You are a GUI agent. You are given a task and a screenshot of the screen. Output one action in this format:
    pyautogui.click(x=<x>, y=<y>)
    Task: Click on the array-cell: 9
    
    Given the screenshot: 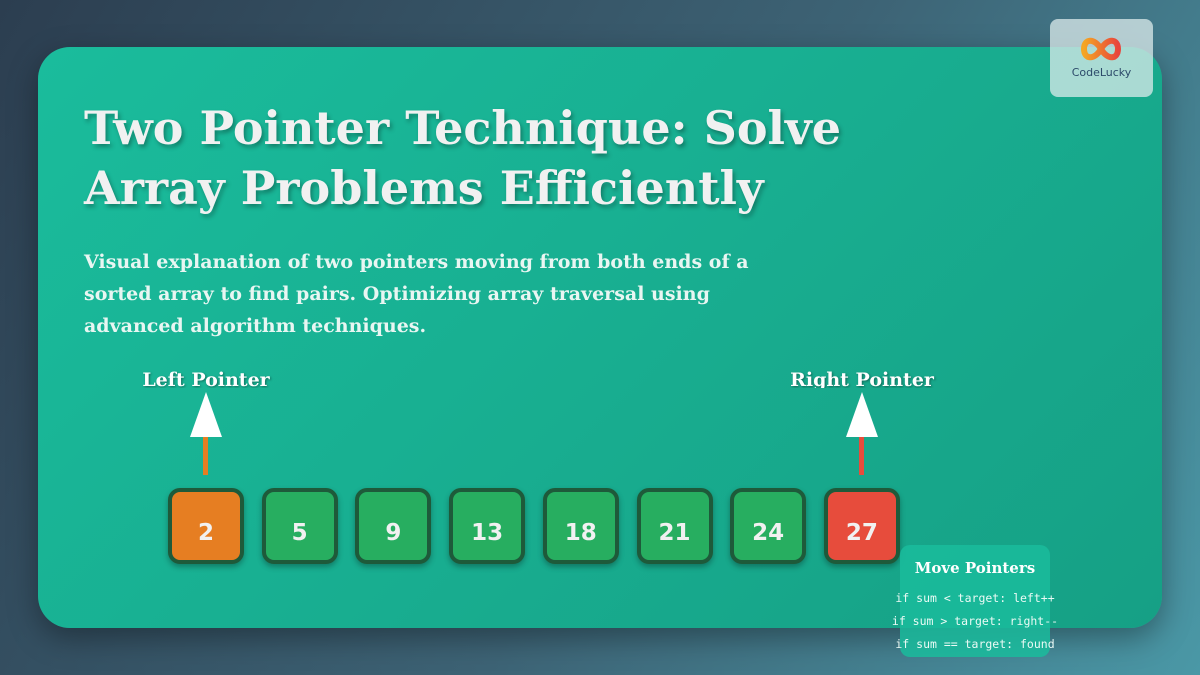 What is the action you would take?
    pyautogui.click(x=393, y=526)
    